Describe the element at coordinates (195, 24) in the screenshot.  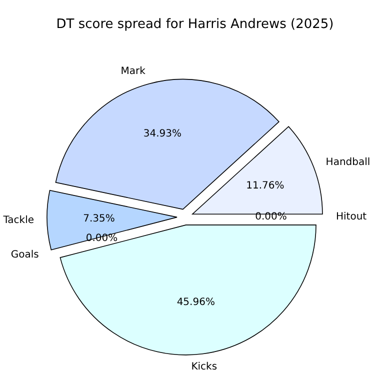
I see `chart-title: DT score spread for Harris Andrews (2025)` at that location.